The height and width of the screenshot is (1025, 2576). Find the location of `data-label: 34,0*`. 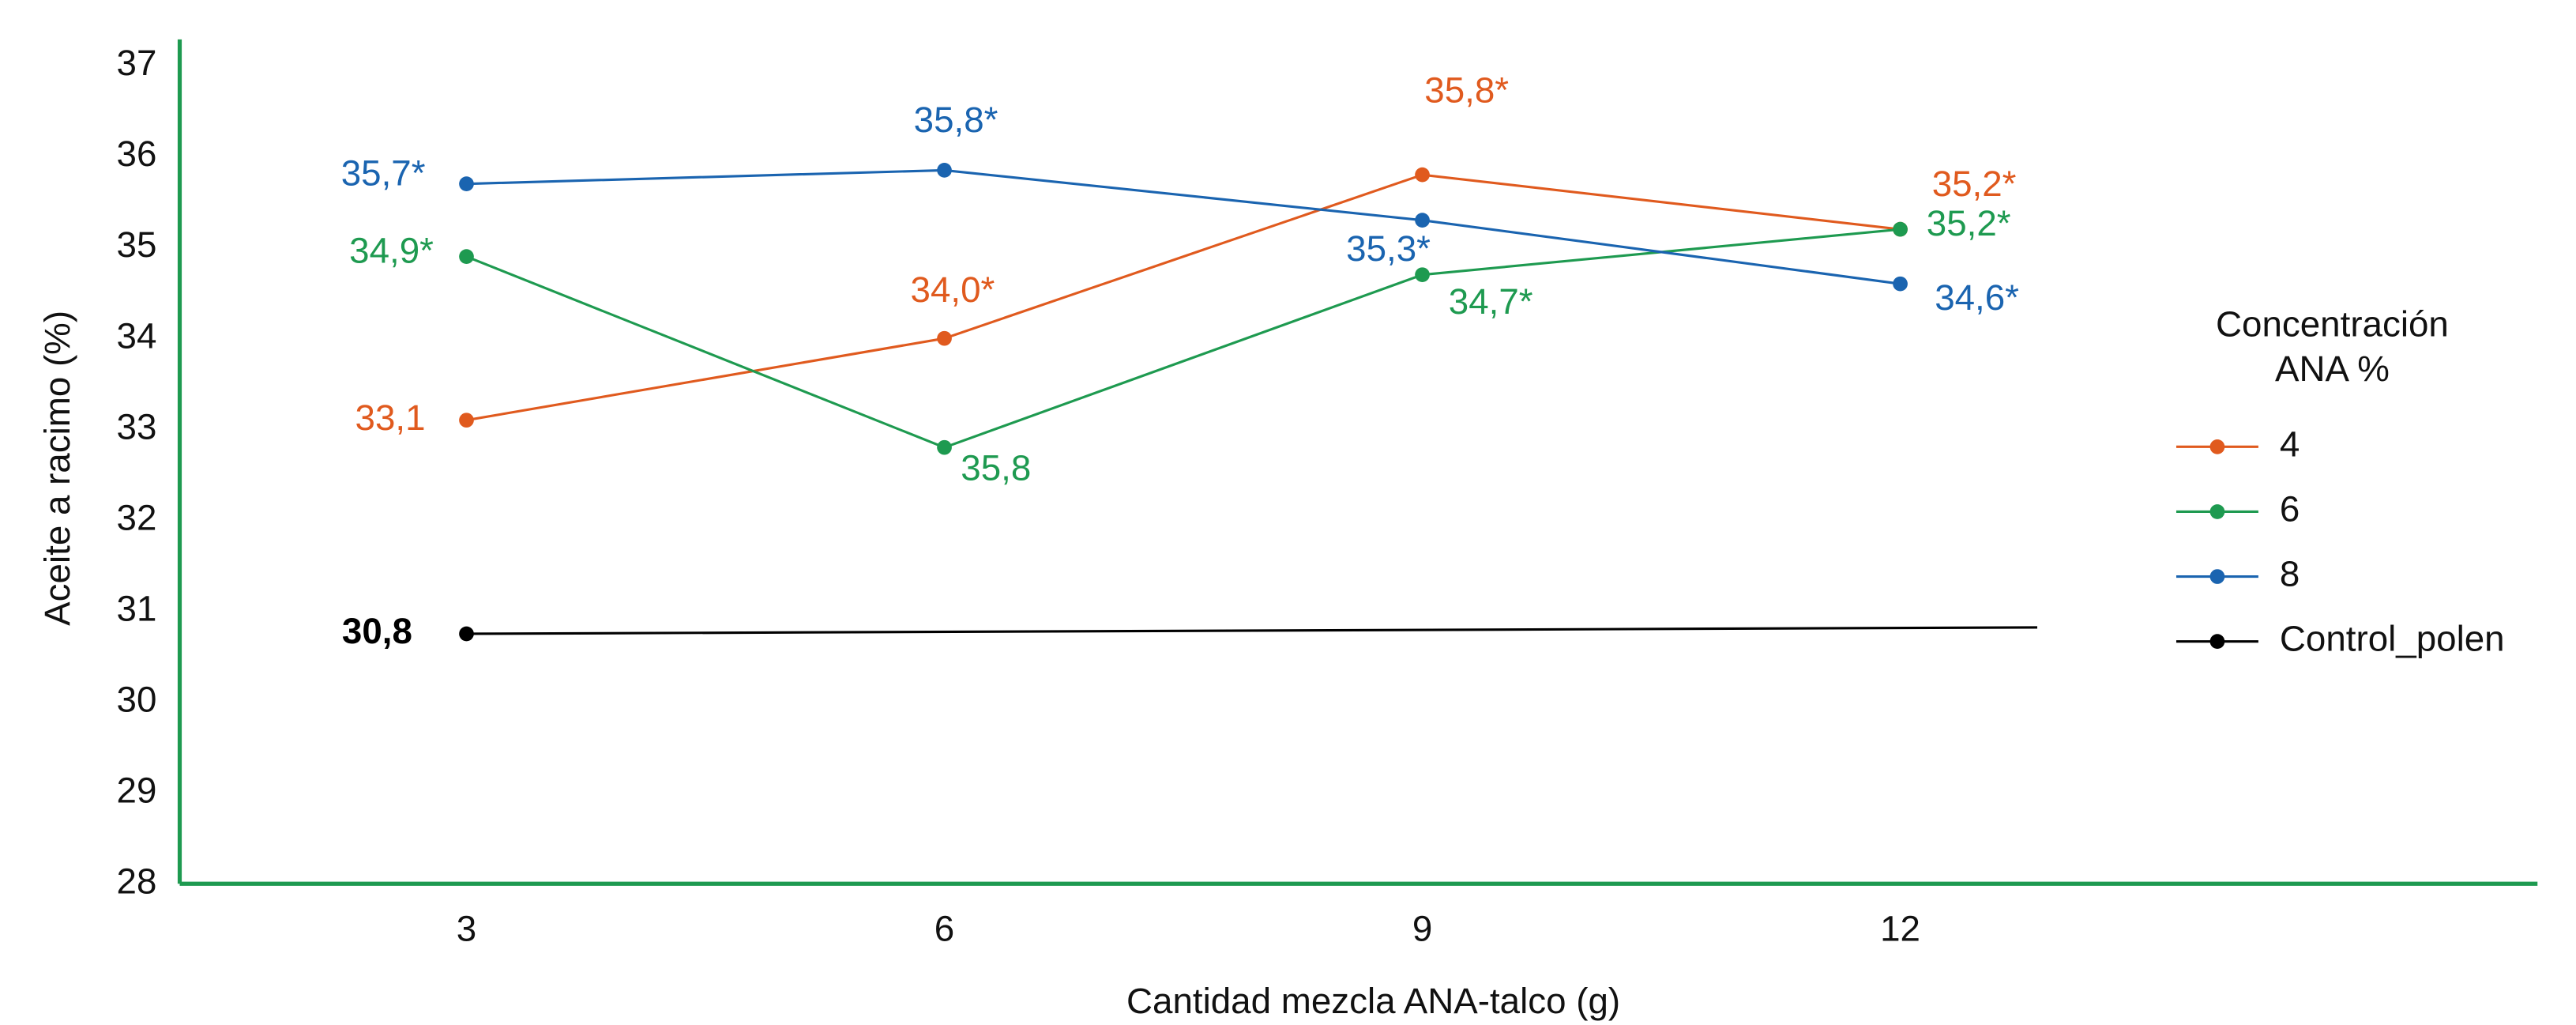

data-label: 34,0* is located at coordinates (953, 289).